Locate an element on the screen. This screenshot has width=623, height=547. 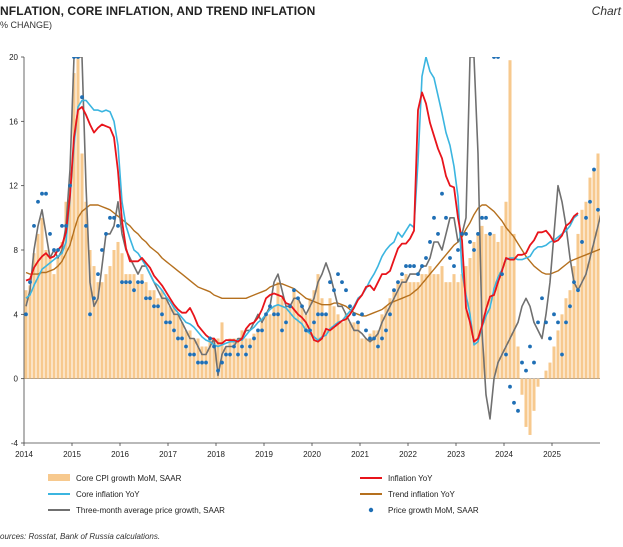
x-tick-label: 2021 is located at coordinates (360, 454).